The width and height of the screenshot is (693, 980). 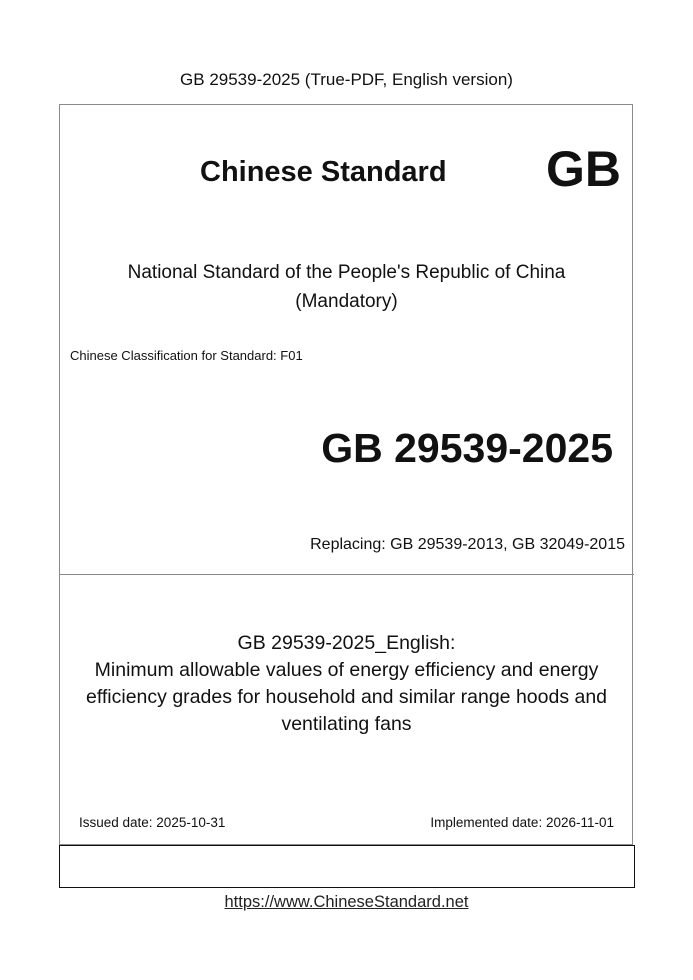 I want to click on issued-date: Issued date: 2025-10-31, so click(x=152, y=822).